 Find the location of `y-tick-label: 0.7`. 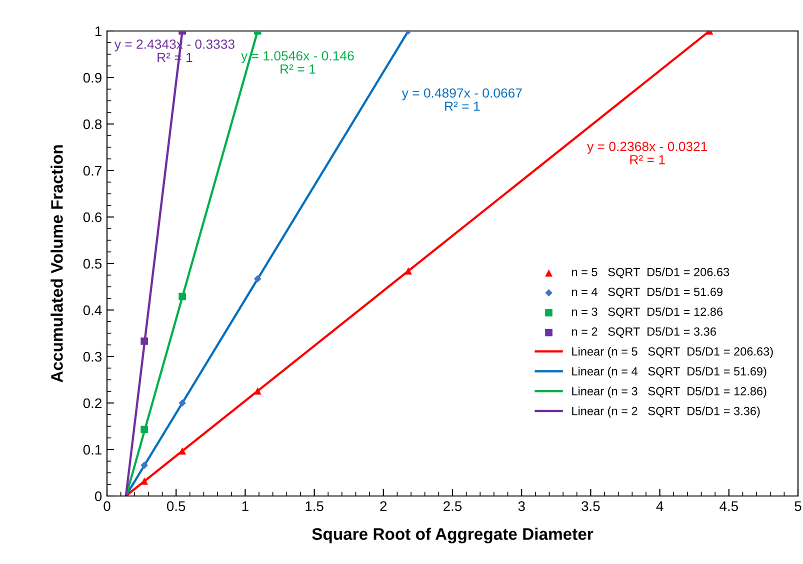

y-tick-label: 0.7 is located at coordinates (92, 171).